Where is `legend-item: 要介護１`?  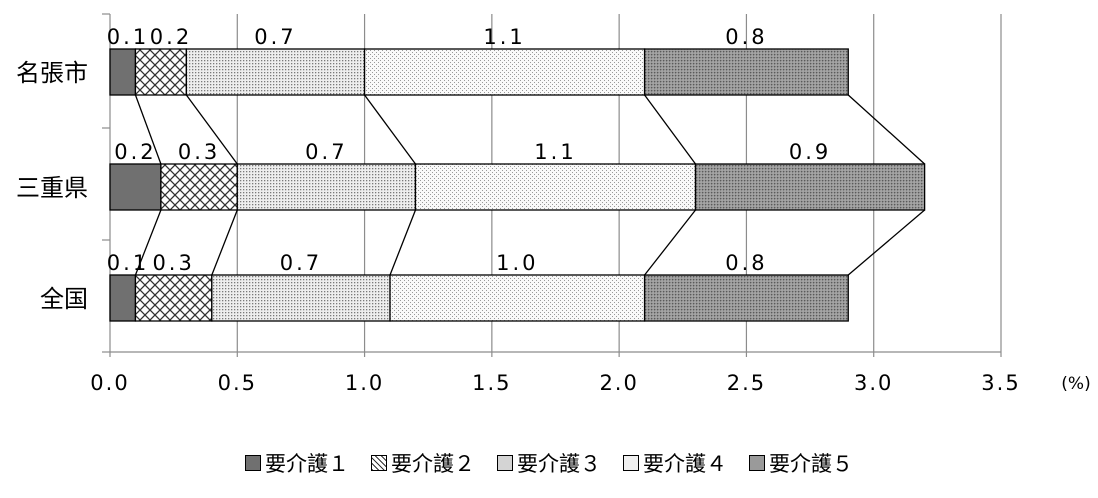
legend-item: 要介護１ is located at coordinates (297, 463).